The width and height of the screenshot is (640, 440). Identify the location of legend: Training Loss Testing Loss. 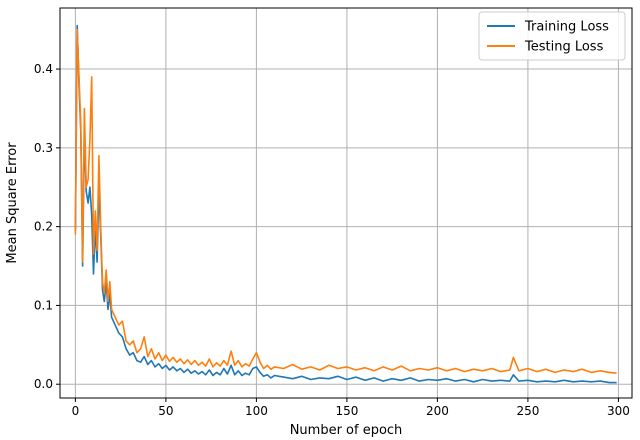
(552, 36).